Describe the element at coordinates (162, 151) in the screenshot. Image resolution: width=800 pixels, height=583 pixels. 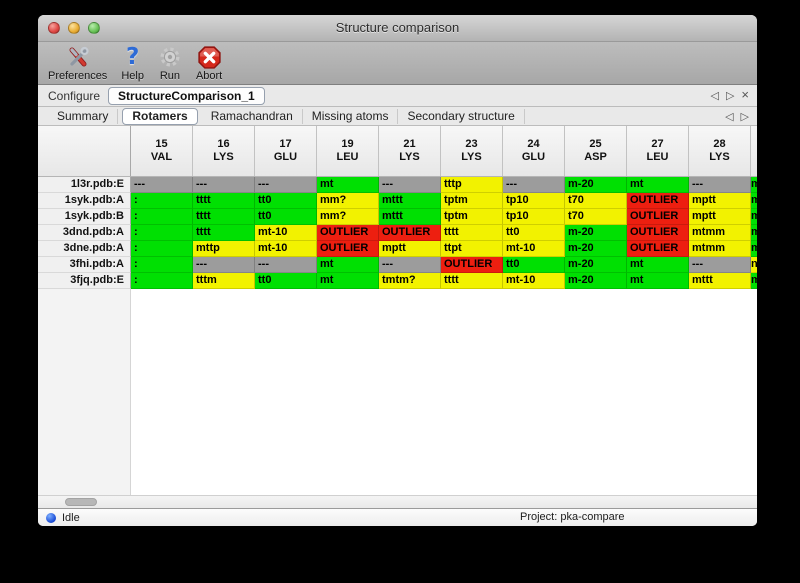
I see `column-header-15: 15 VAL` at that location.